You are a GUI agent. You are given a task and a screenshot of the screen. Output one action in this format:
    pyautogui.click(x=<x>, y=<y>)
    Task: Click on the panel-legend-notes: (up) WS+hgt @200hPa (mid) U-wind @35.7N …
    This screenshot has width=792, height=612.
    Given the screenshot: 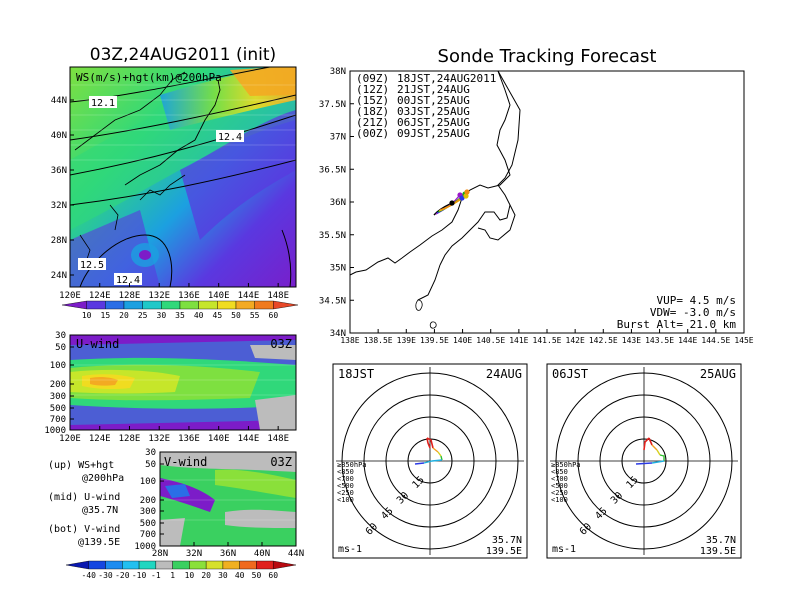 What is the action you would take?
    pyautogui.click(x=86, y=504)
    